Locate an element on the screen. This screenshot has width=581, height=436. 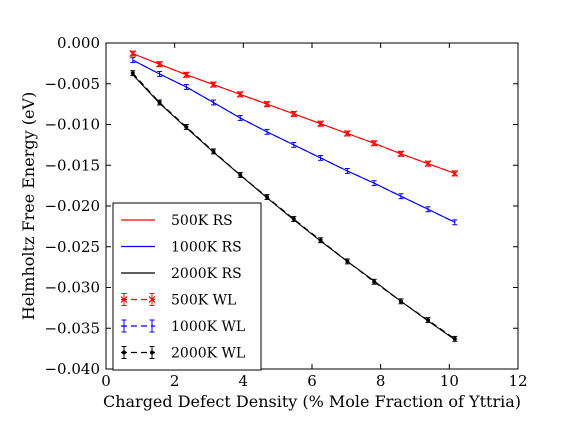
legend-item: 2000K WL is located at coordinates (183, 354).